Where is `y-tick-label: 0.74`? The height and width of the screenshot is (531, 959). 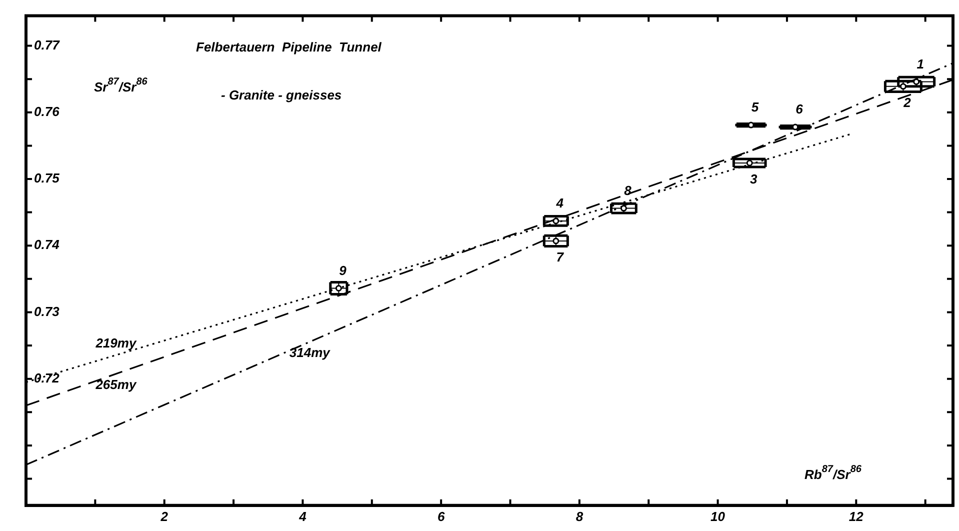
y-tick-label: 0.74 is located at coordinates (47, 244).